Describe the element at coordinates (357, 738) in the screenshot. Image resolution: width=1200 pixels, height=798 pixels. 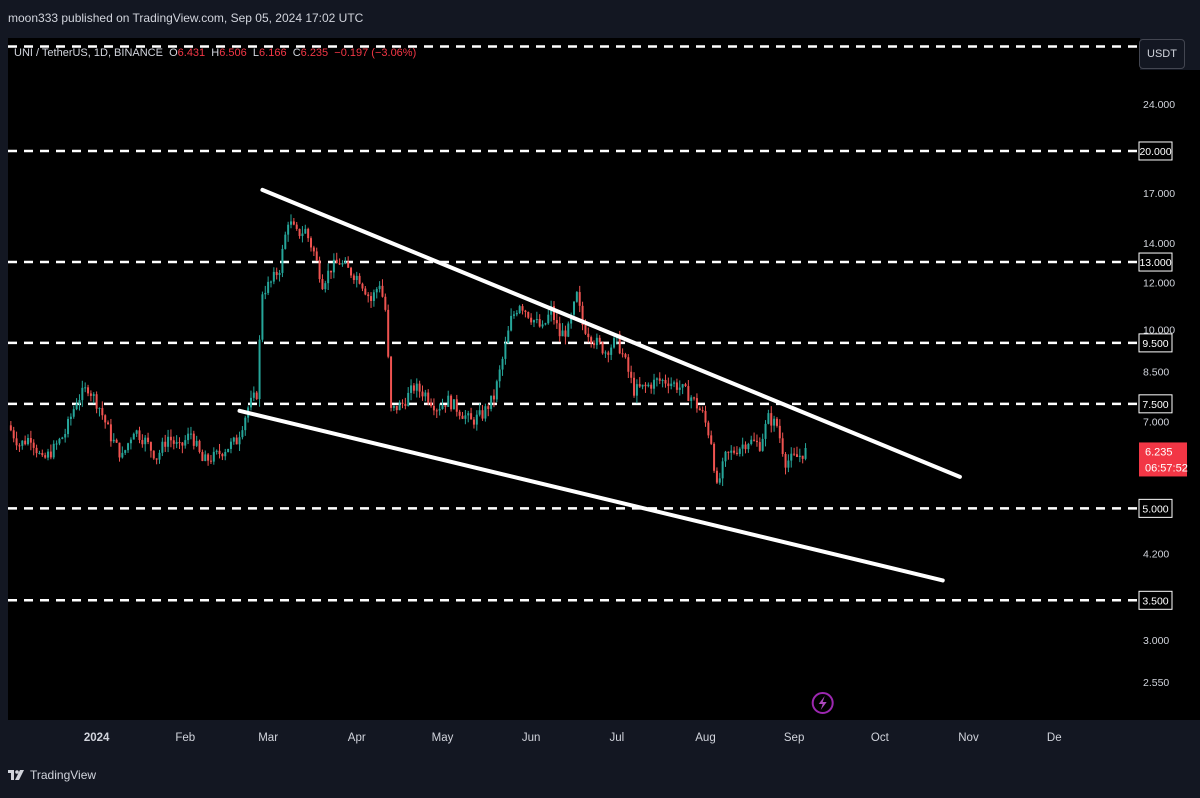
I see `x-tick-label: Apr` at that location.